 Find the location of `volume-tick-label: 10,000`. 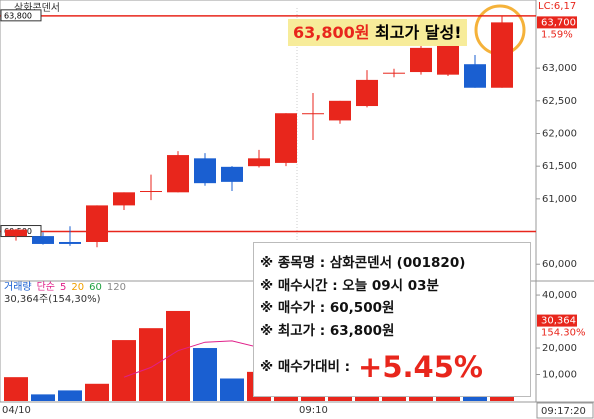

volume-tick-label: 10,000 is located at coordinates (559, 375).